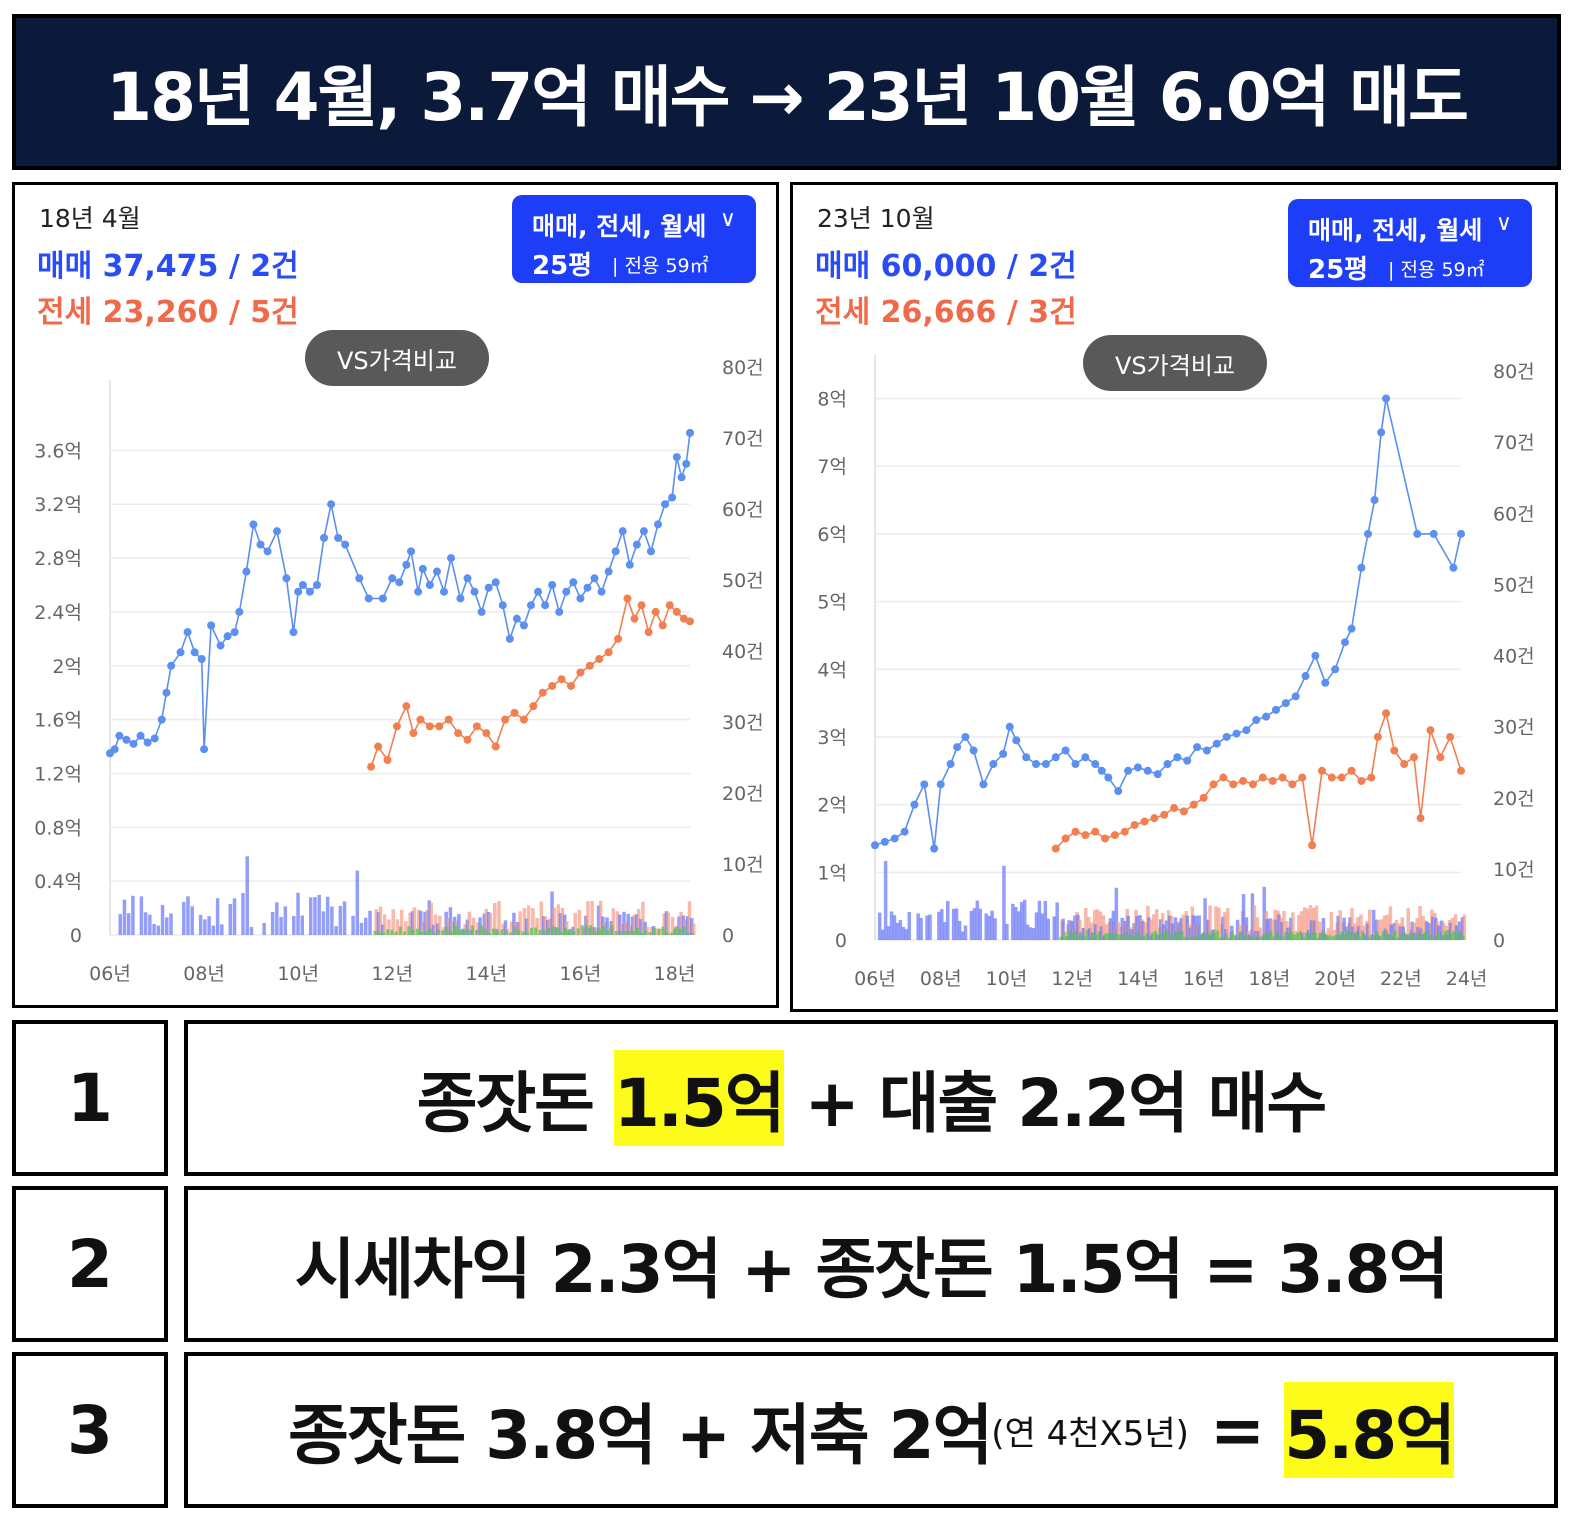  What do you see at coordinates (1335, 979) in the screenshot?
I see `x-tick-label: 20년` at bounding box center [1335, 979].